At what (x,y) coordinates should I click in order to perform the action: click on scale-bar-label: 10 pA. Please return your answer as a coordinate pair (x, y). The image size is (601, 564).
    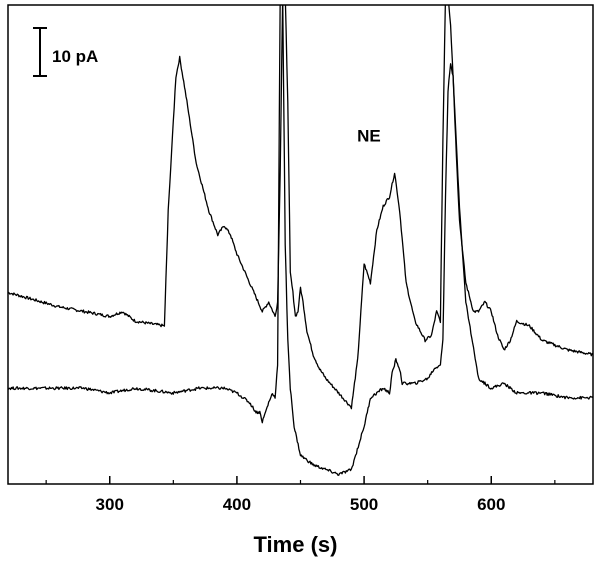
    Looking at the image, I should click on (75, 56).